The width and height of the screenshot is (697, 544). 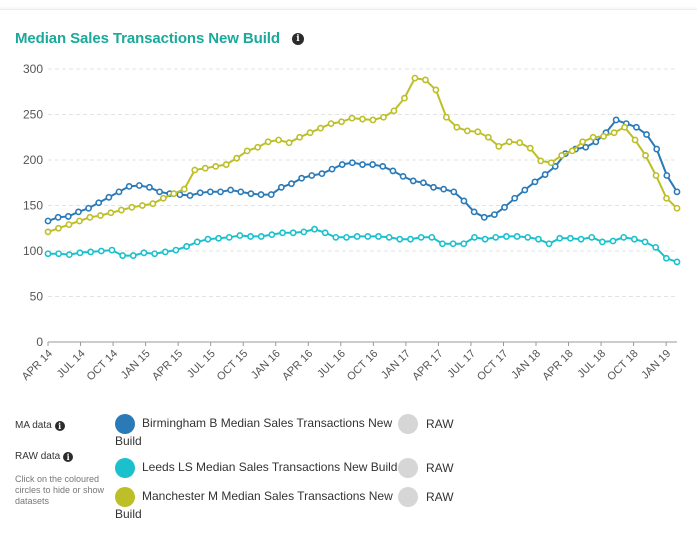 I want to click on raw-toggle-leeds: RAW, so click(x=426, y=468).